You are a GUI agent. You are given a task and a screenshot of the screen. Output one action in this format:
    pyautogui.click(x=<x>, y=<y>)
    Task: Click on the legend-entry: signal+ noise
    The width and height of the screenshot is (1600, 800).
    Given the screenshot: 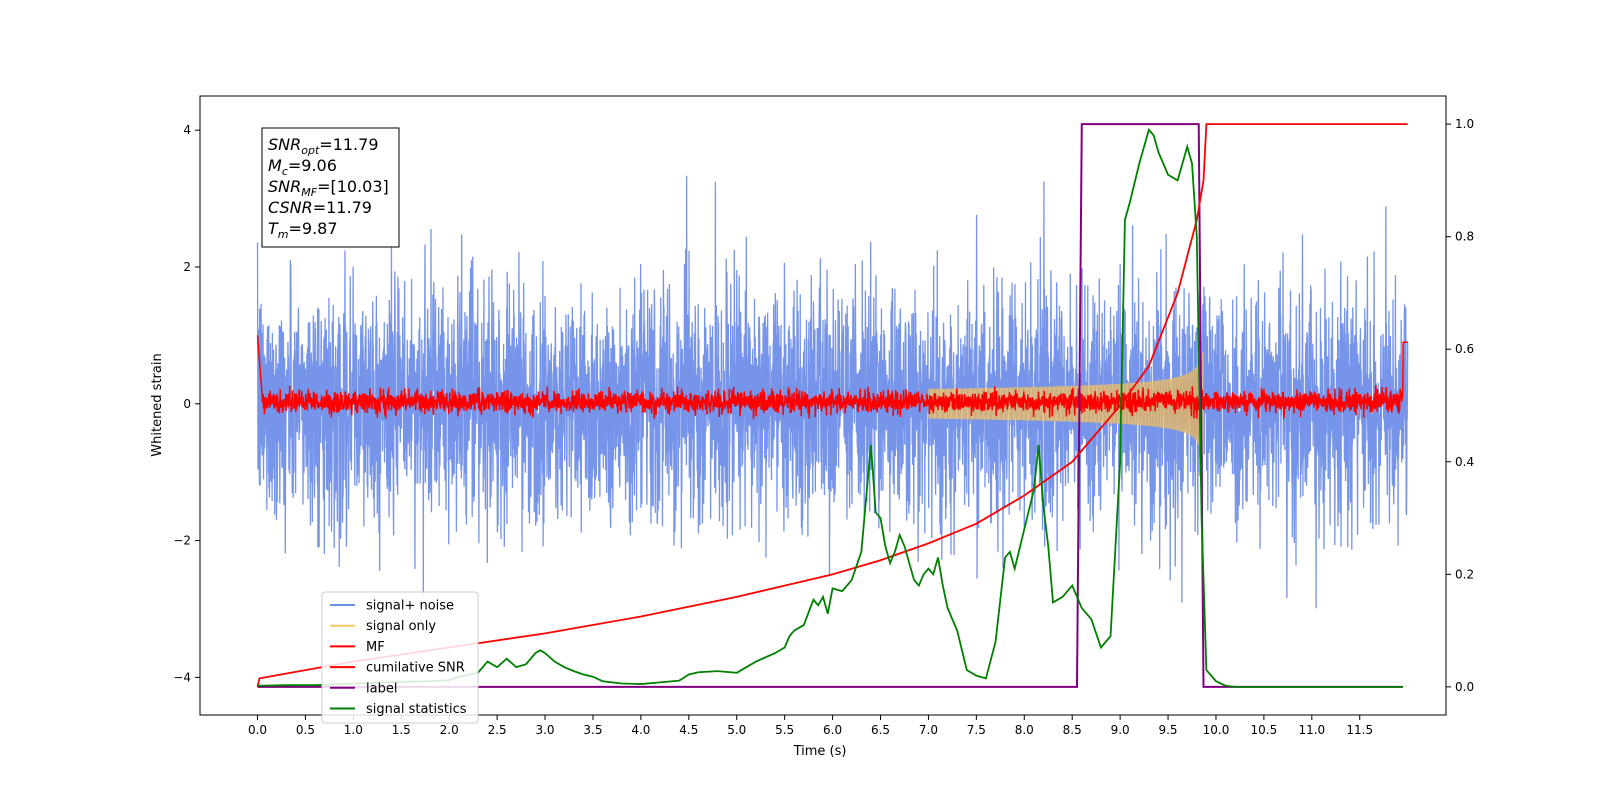 What is the action you would take?
    pyautogui.click(x=410, y=606)
    